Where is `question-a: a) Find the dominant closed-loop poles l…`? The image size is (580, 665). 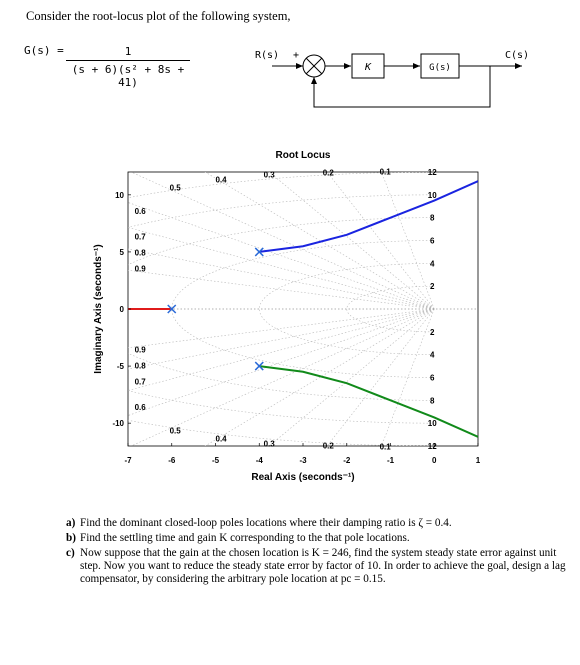
question-a: a) Find the dominant closed-loop poles l… is located at coordinates (316, 523).